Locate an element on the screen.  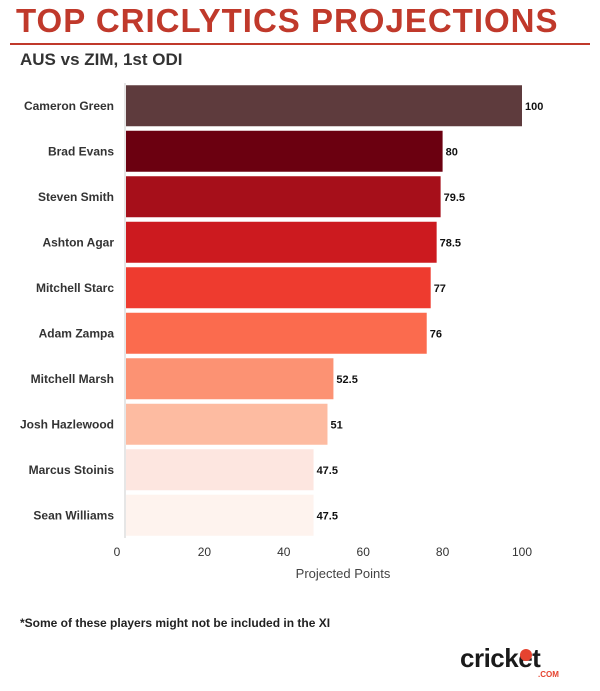
logo-suffix: .COM is located at coordinates (548, 674).